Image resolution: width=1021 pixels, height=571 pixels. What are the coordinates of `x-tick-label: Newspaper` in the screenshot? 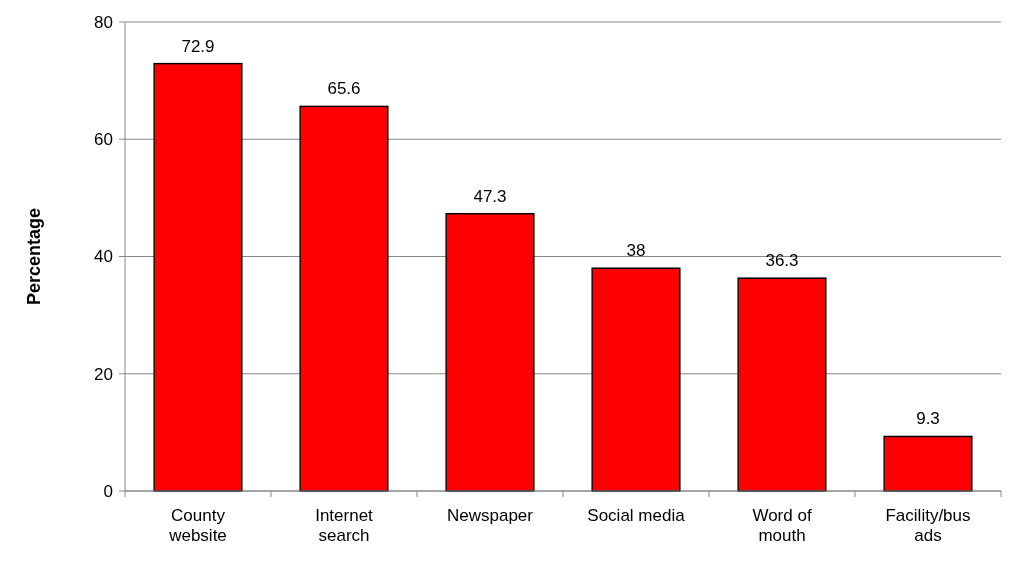 It's located at (490, 515).